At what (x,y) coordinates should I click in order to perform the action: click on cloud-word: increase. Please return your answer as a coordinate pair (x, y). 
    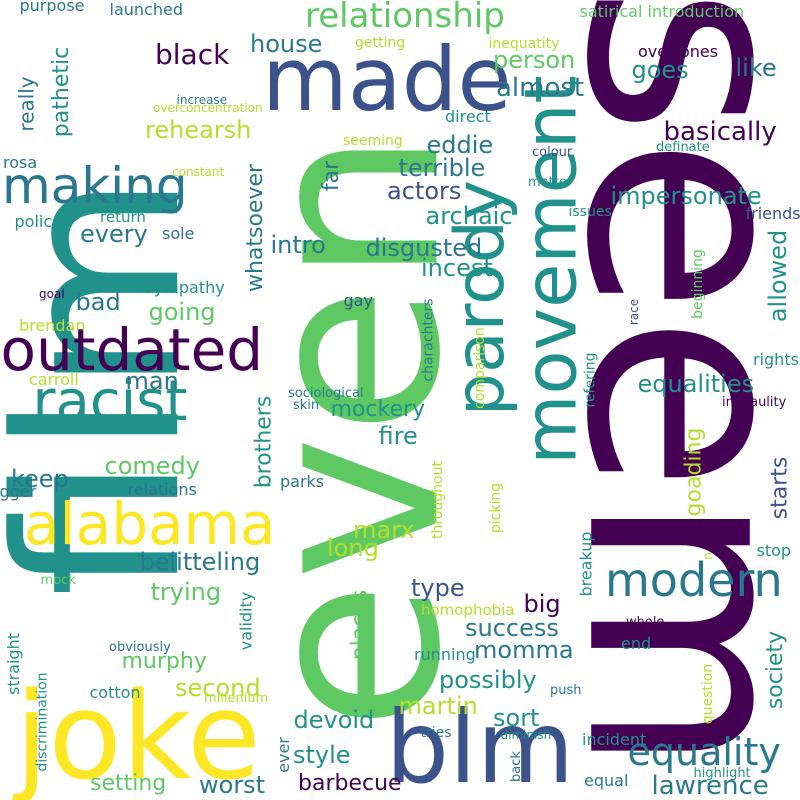
    Looking at the image, I should click on (202, 100).